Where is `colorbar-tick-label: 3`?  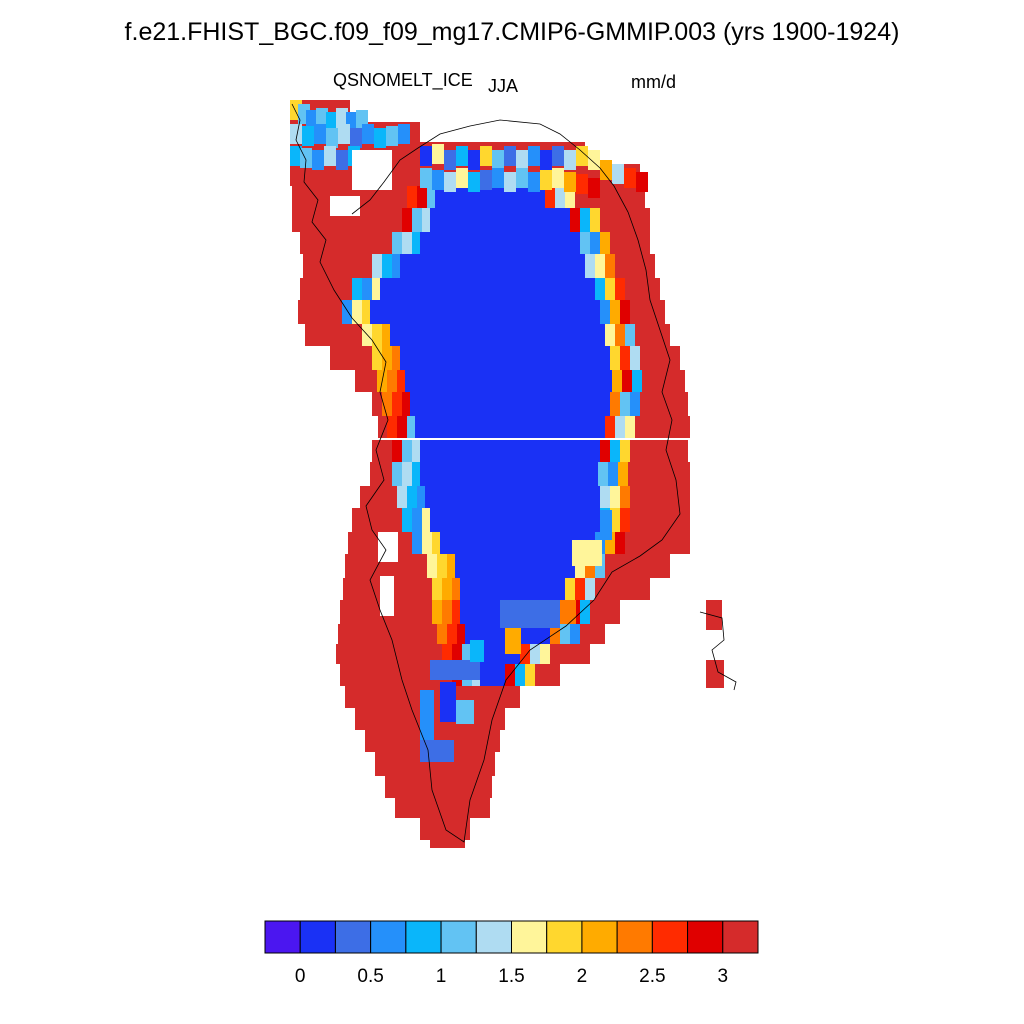 colorbar-tick-label: 3 is located at coordinates (722, 976).